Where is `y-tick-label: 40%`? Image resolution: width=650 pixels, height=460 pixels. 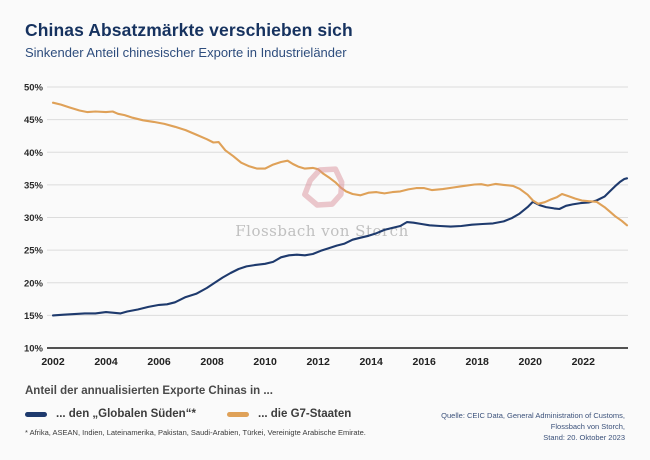
y-tick-label: 40% is located at coordinates (34, 153).